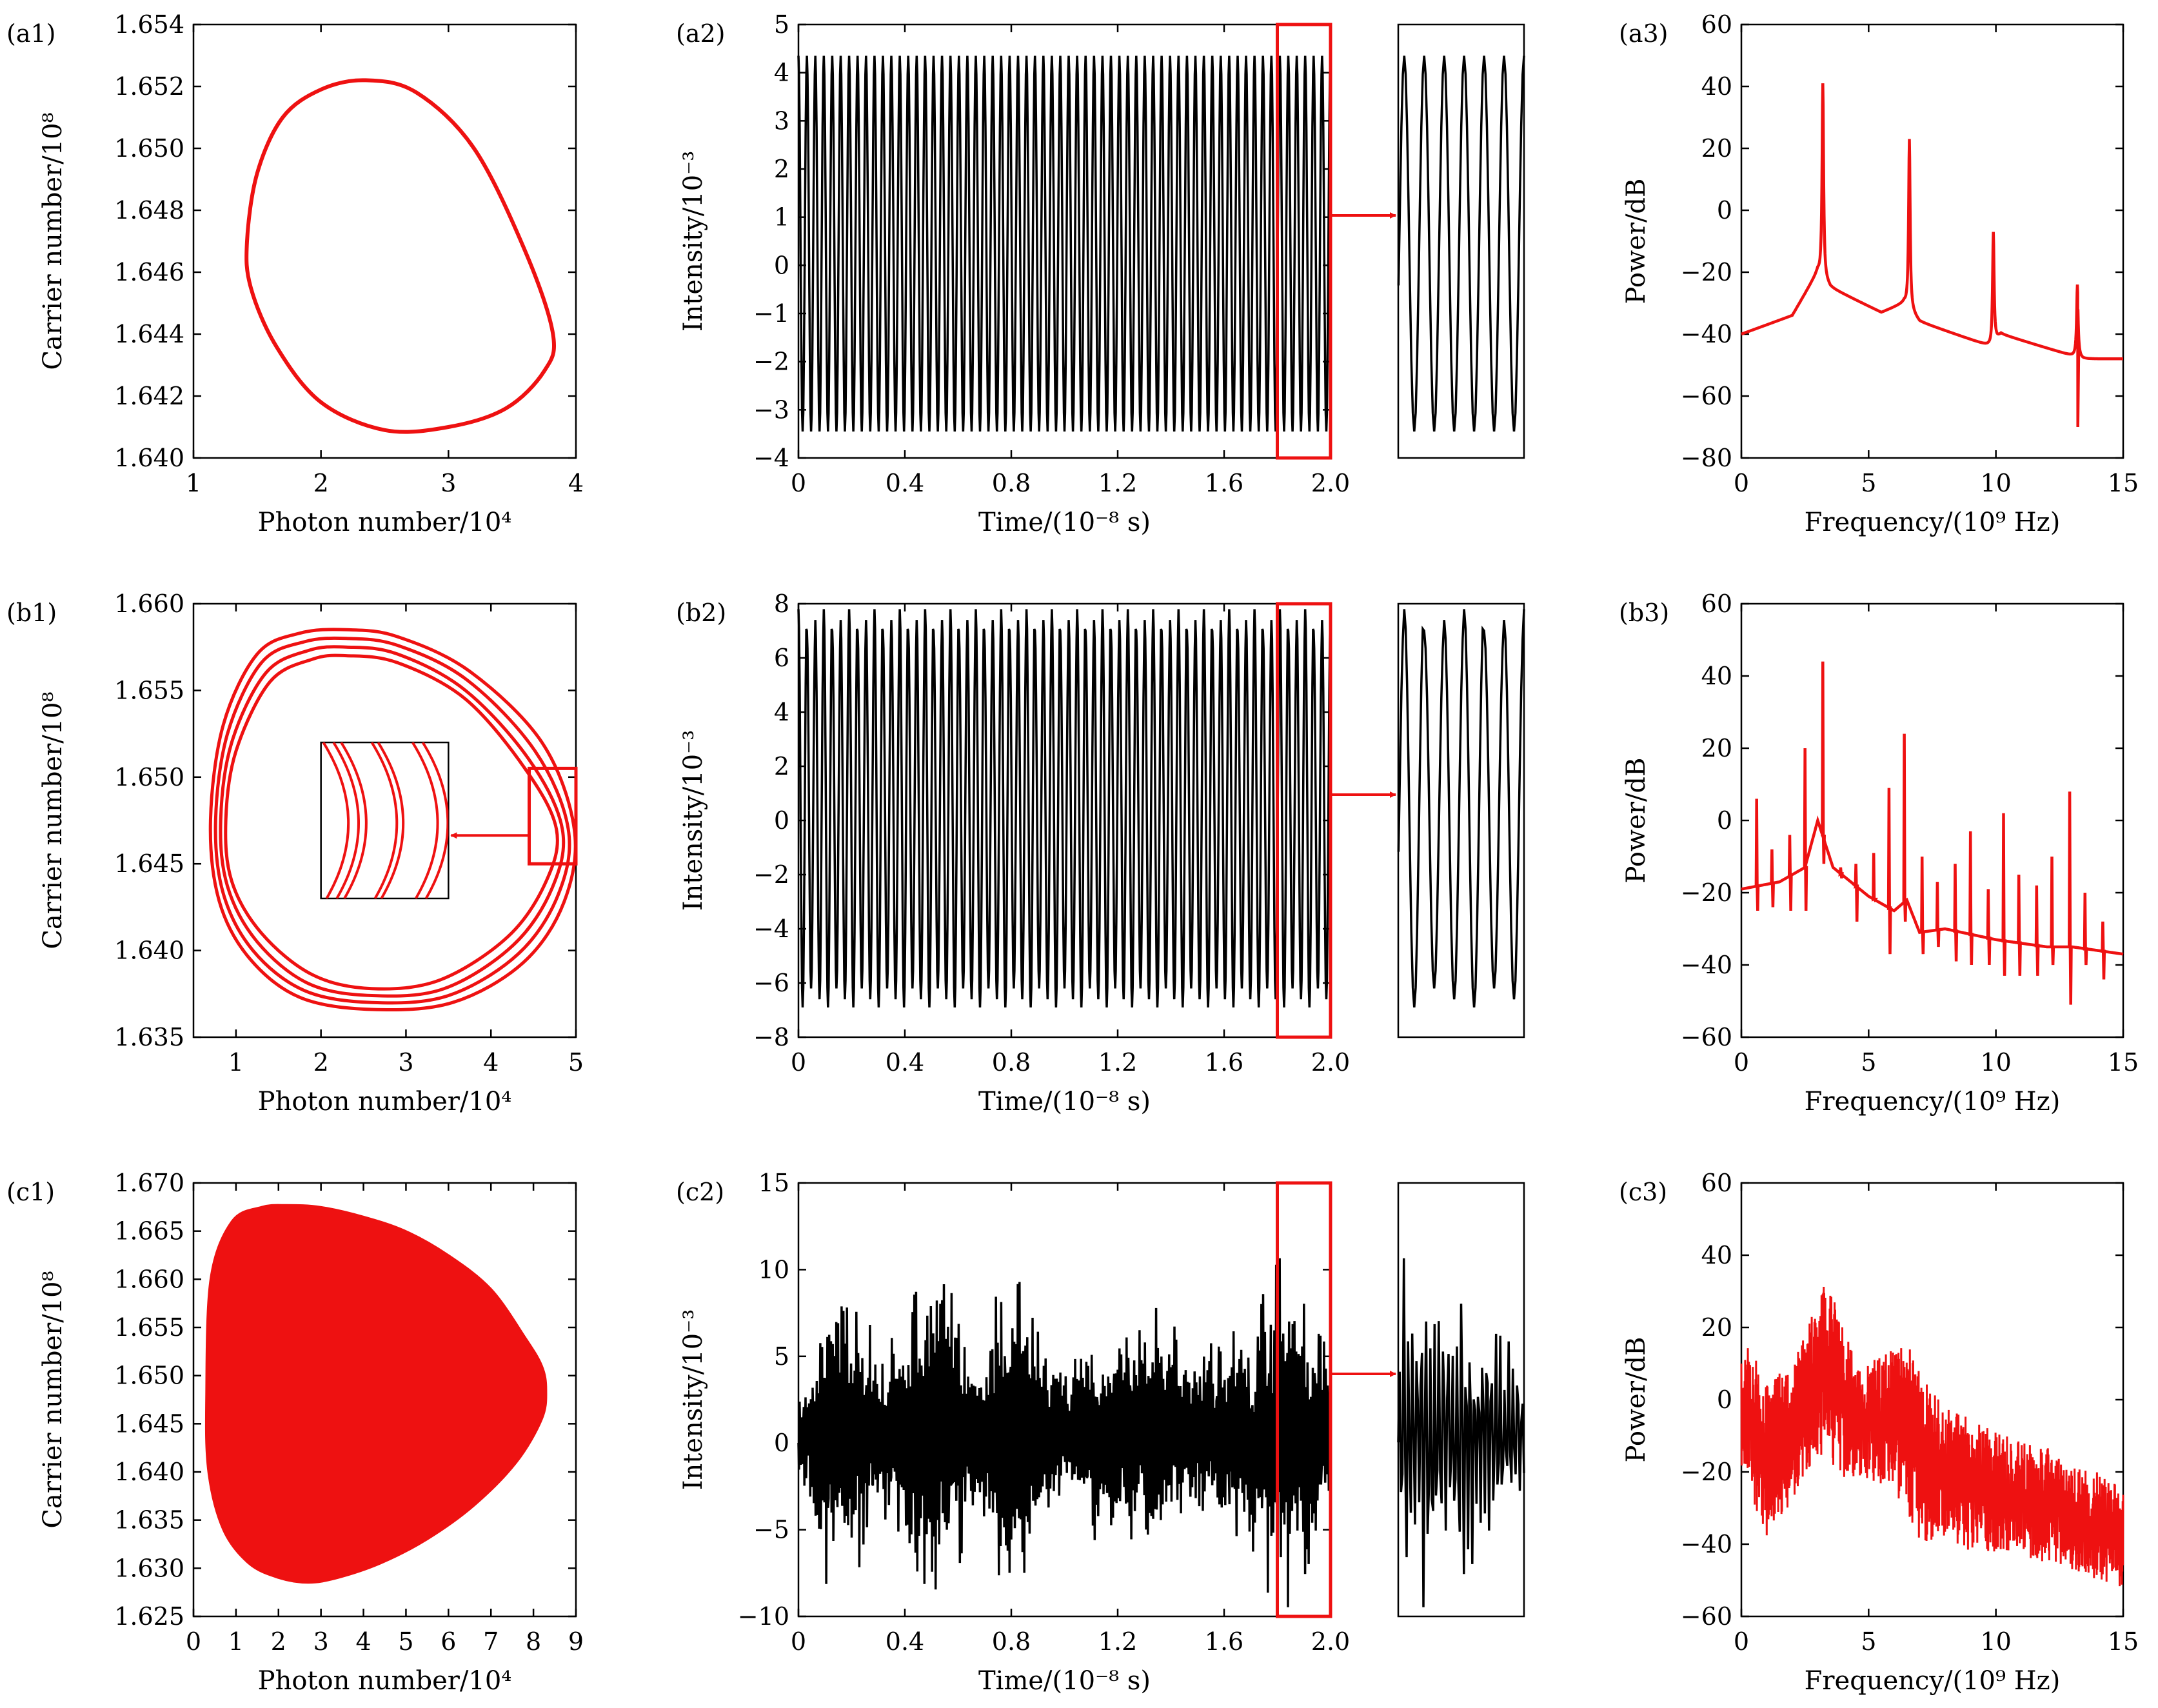 This screenshot has width=2158, height=1708. Describe the element at coordinates (448, 1641) in the screenshot. I see `x-tick-label: 6` at that location.